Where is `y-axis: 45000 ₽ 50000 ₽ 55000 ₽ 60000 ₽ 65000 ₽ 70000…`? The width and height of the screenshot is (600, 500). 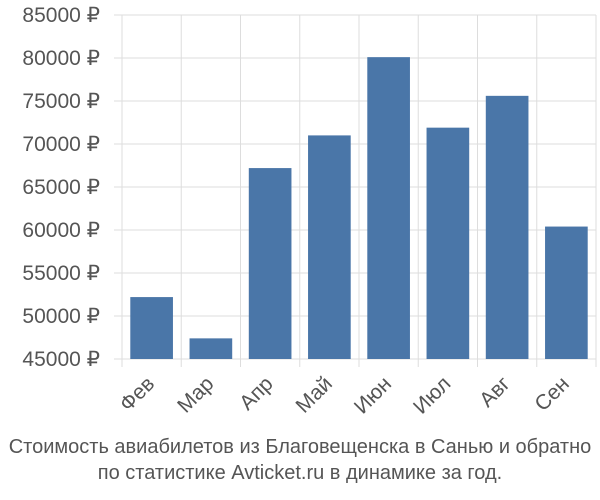
y-axis: 45000 ₽ 50000 ₽ 55000 ₽ 60000 ₽ 65000 ₽ 70000… is located at coordinates (61, 187).